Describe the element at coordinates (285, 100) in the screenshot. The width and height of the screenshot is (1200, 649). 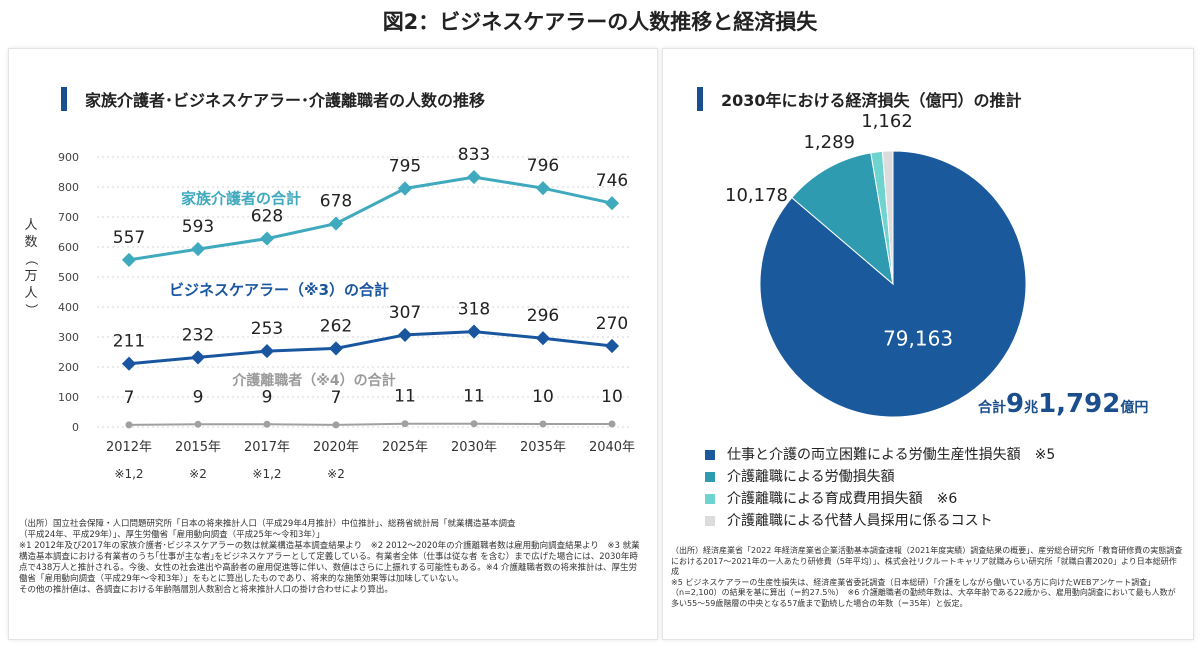
I see `left-panel-title-text: 家族介護者･ビジネスケアラー･介護離職者の人数の推移` at that location.